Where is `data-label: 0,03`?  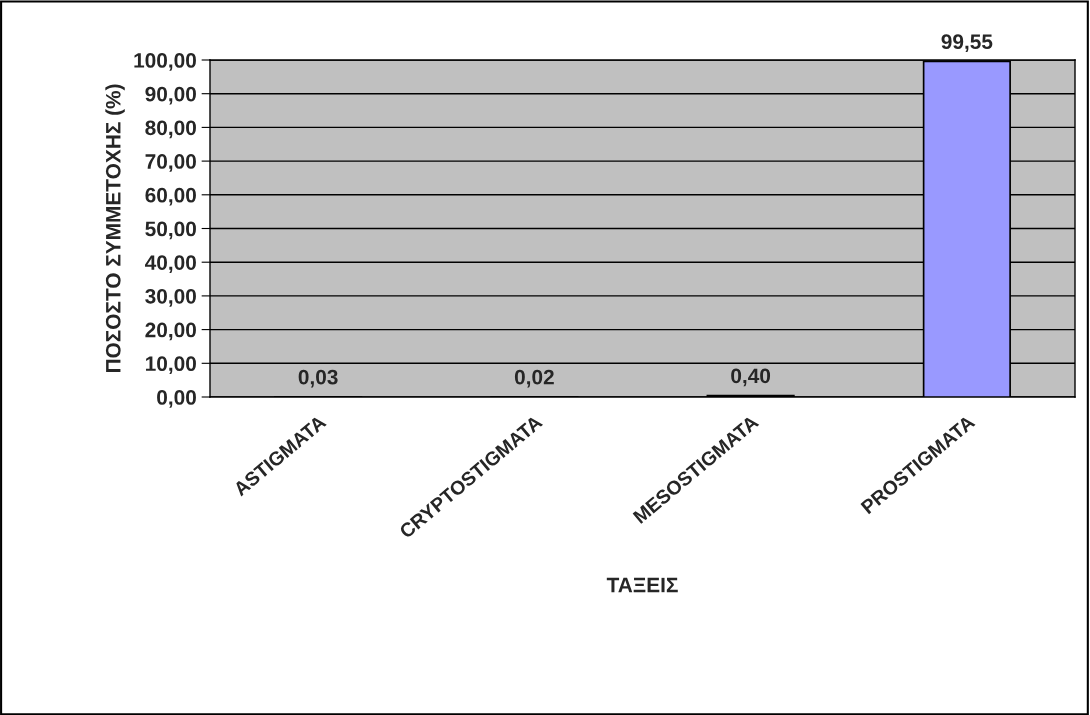 data-label: 0,03 is located at coordinates (318, 378).